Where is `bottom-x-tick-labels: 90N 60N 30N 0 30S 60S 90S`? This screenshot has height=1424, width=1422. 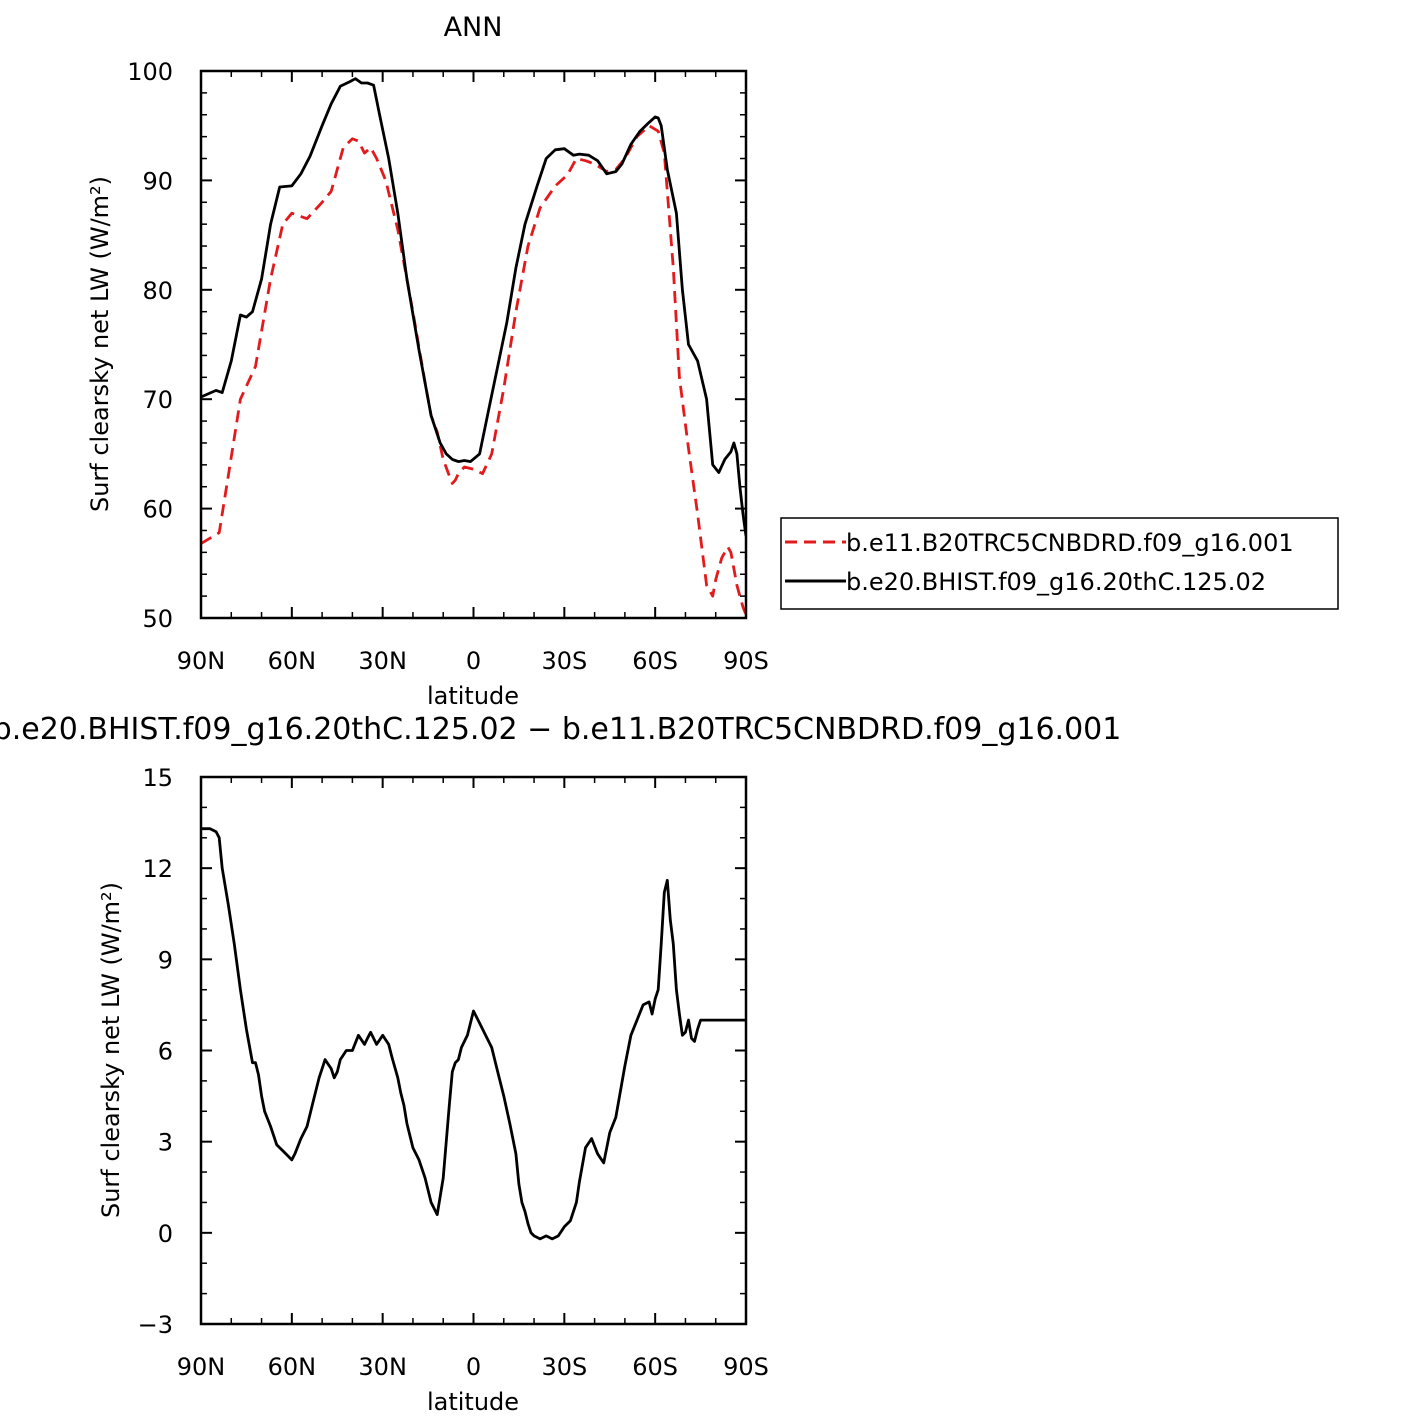 bottom-x-tick-labels: 90N 60N 30N 0 30S 60S 90S is located at coordinates (473, 1367).